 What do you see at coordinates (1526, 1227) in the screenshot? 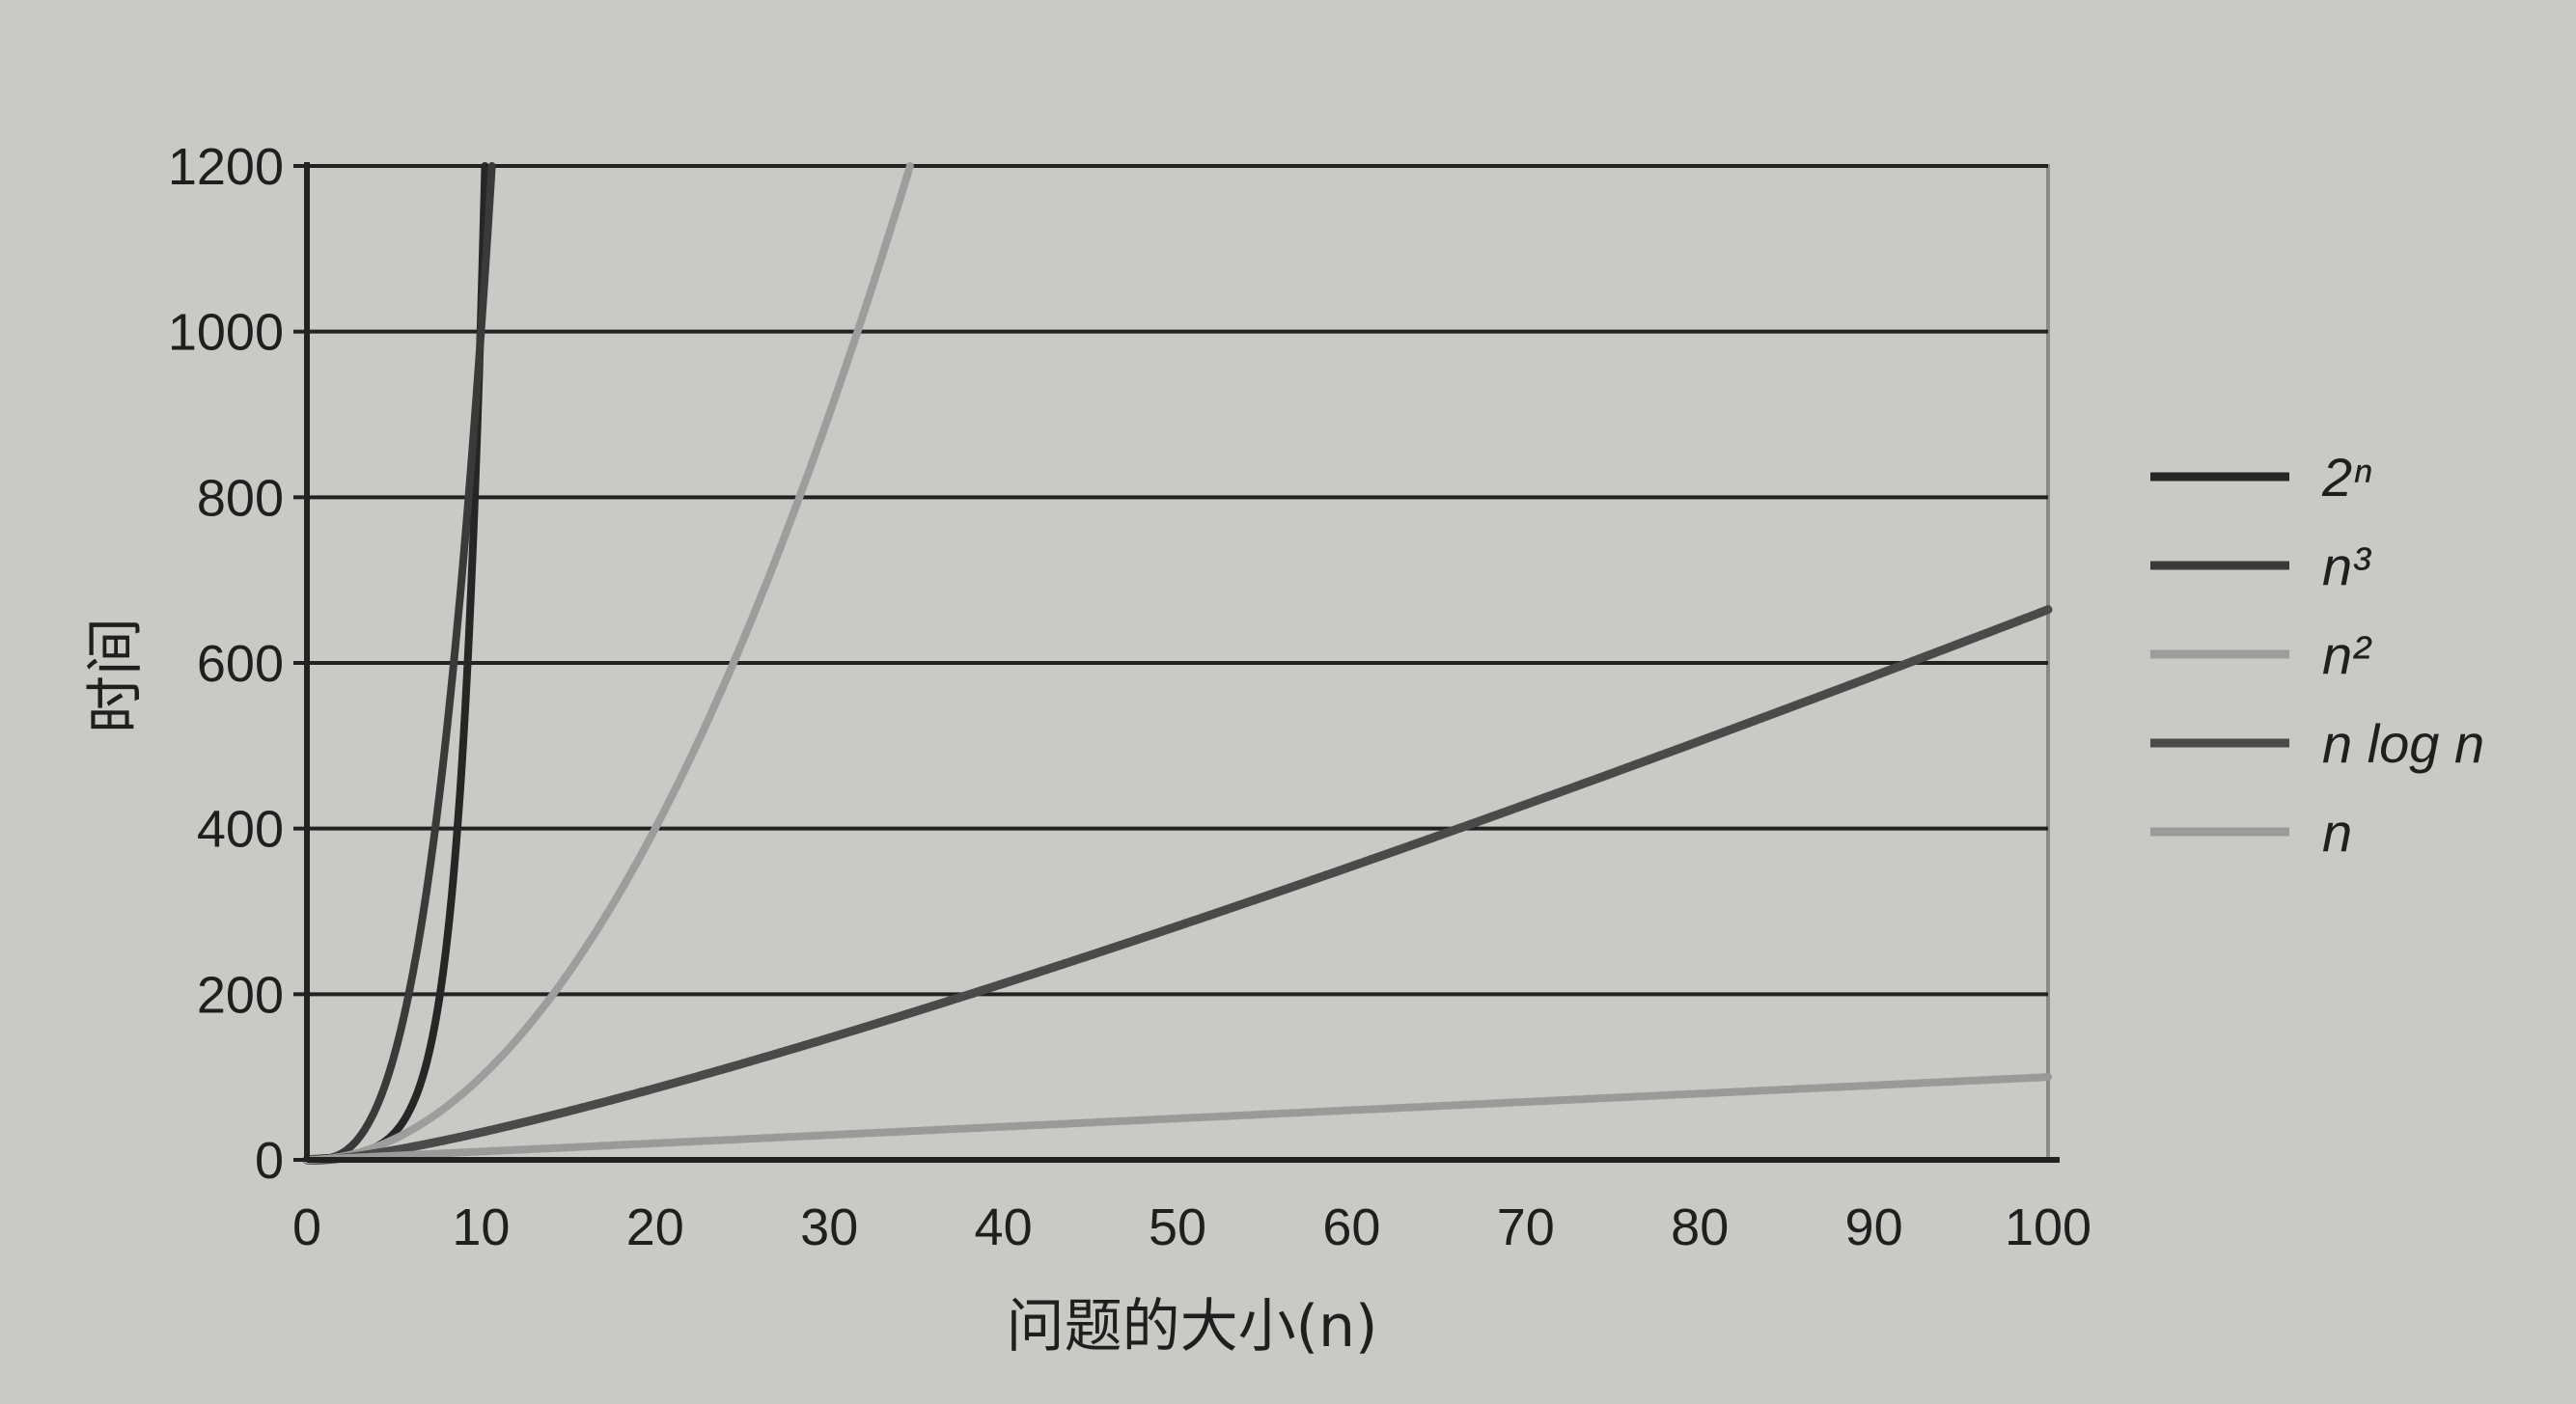
I see `x-tick-label-70: 70` at bounding box center [1526, 1227].